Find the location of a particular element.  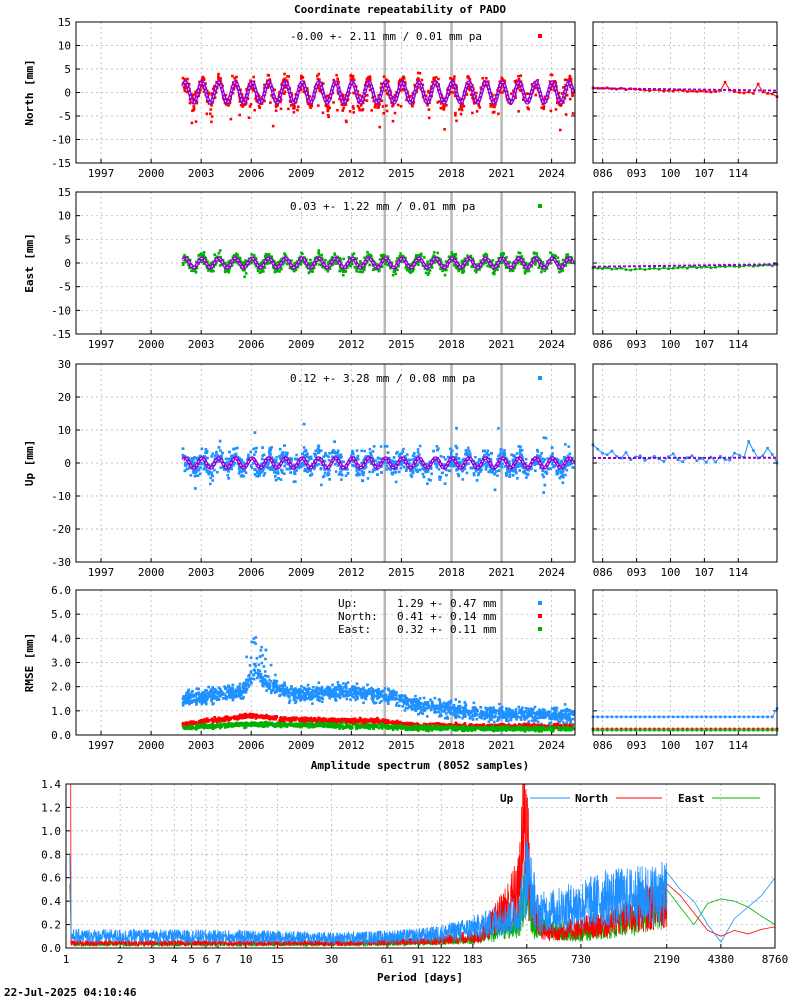

up-xtick-label: 2018 is located at coordinates (451, 572).